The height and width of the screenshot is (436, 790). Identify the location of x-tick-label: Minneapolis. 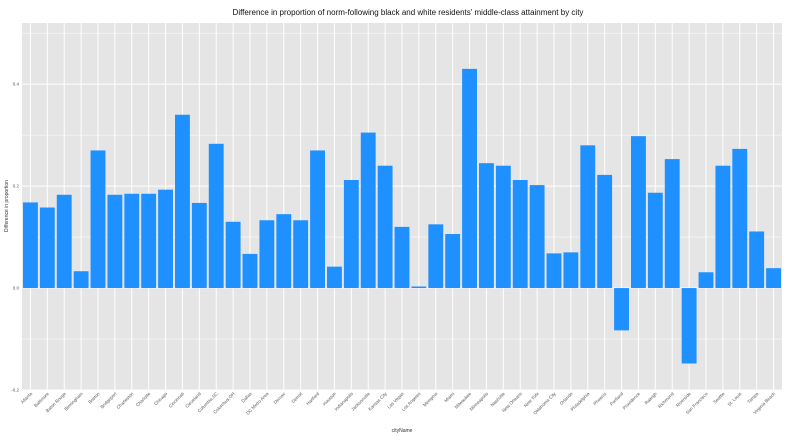
(479, 401).